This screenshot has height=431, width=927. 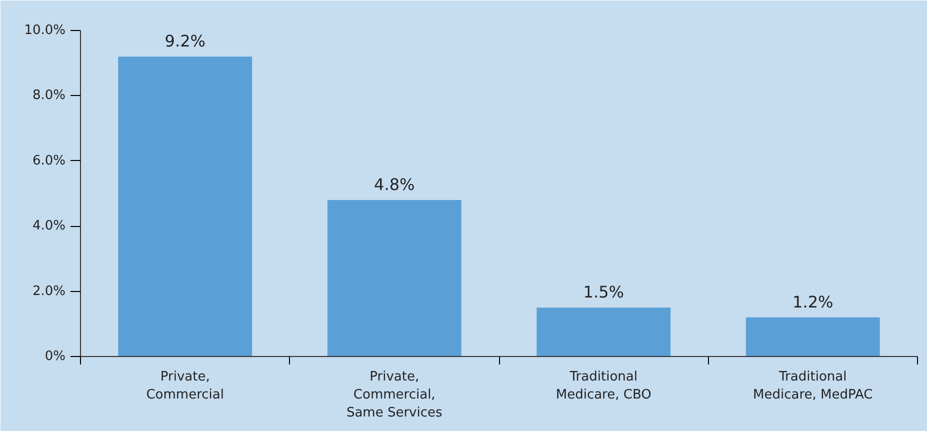 I want to click on y-tick-label: 8.0%, so click(x=49, y=96).